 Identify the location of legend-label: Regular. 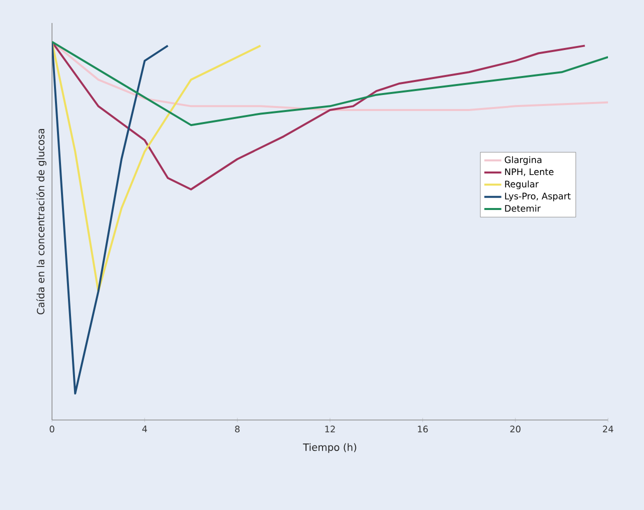
(522, 185).